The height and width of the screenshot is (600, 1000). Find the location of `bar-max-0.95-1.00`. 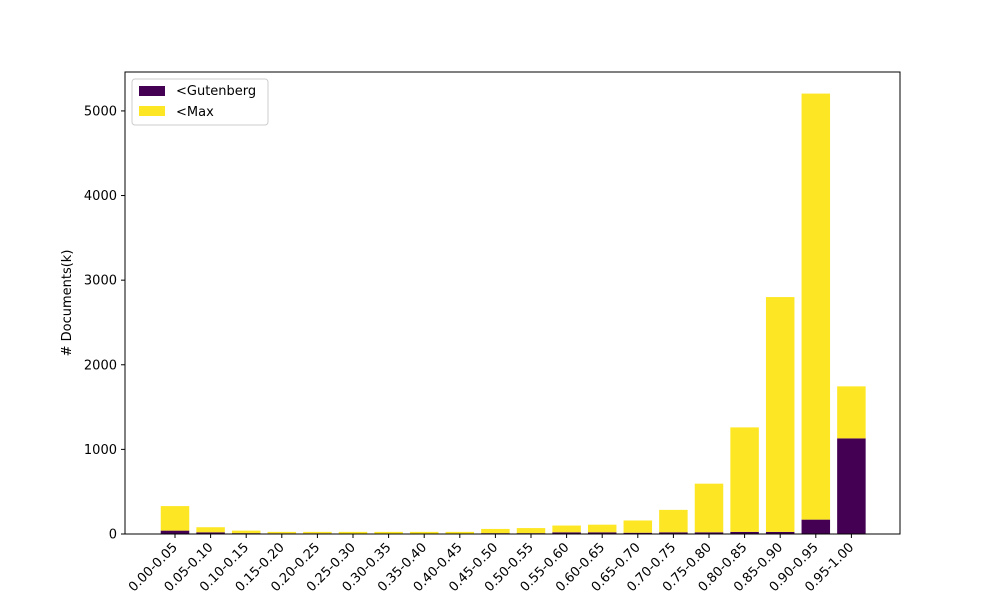

bar-max-0.95-1.00 is located at coordinates (851, 412).